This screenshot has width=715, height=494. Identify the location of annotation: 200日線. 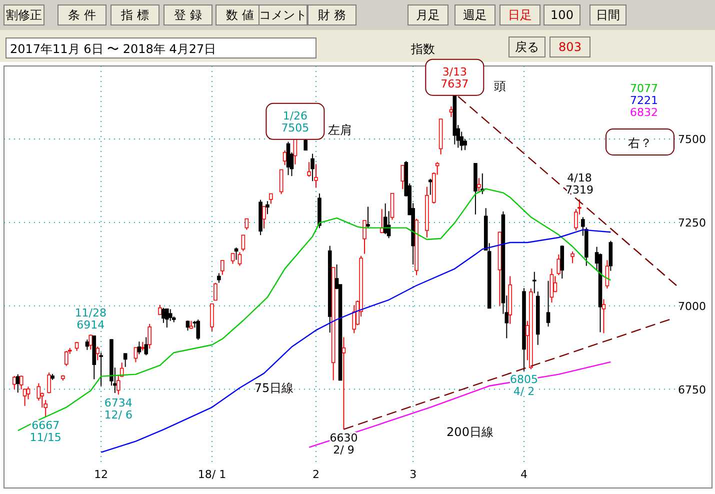
(470, 432).